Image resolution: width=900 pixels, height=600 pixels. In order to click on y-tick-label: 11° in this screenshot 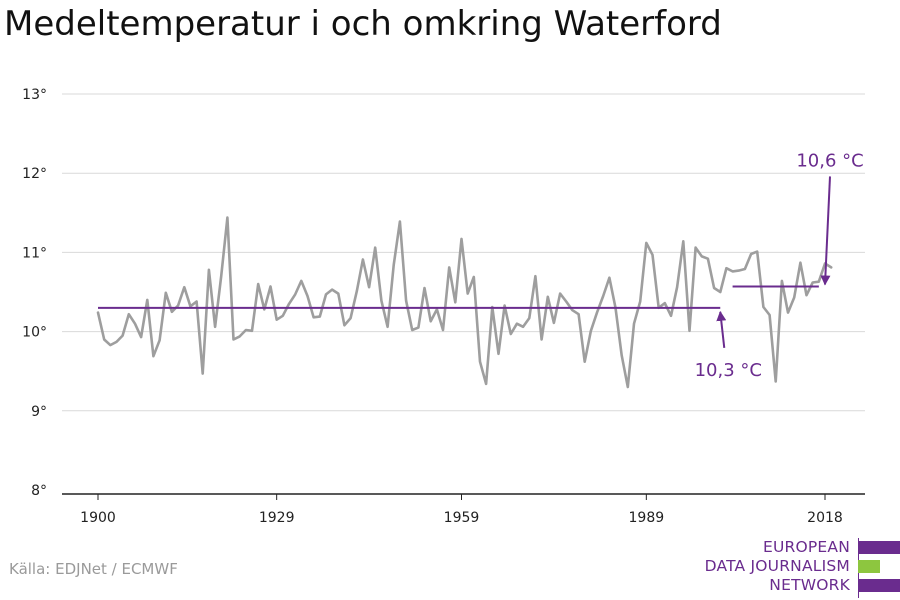, I will do `click(34, 253)`.